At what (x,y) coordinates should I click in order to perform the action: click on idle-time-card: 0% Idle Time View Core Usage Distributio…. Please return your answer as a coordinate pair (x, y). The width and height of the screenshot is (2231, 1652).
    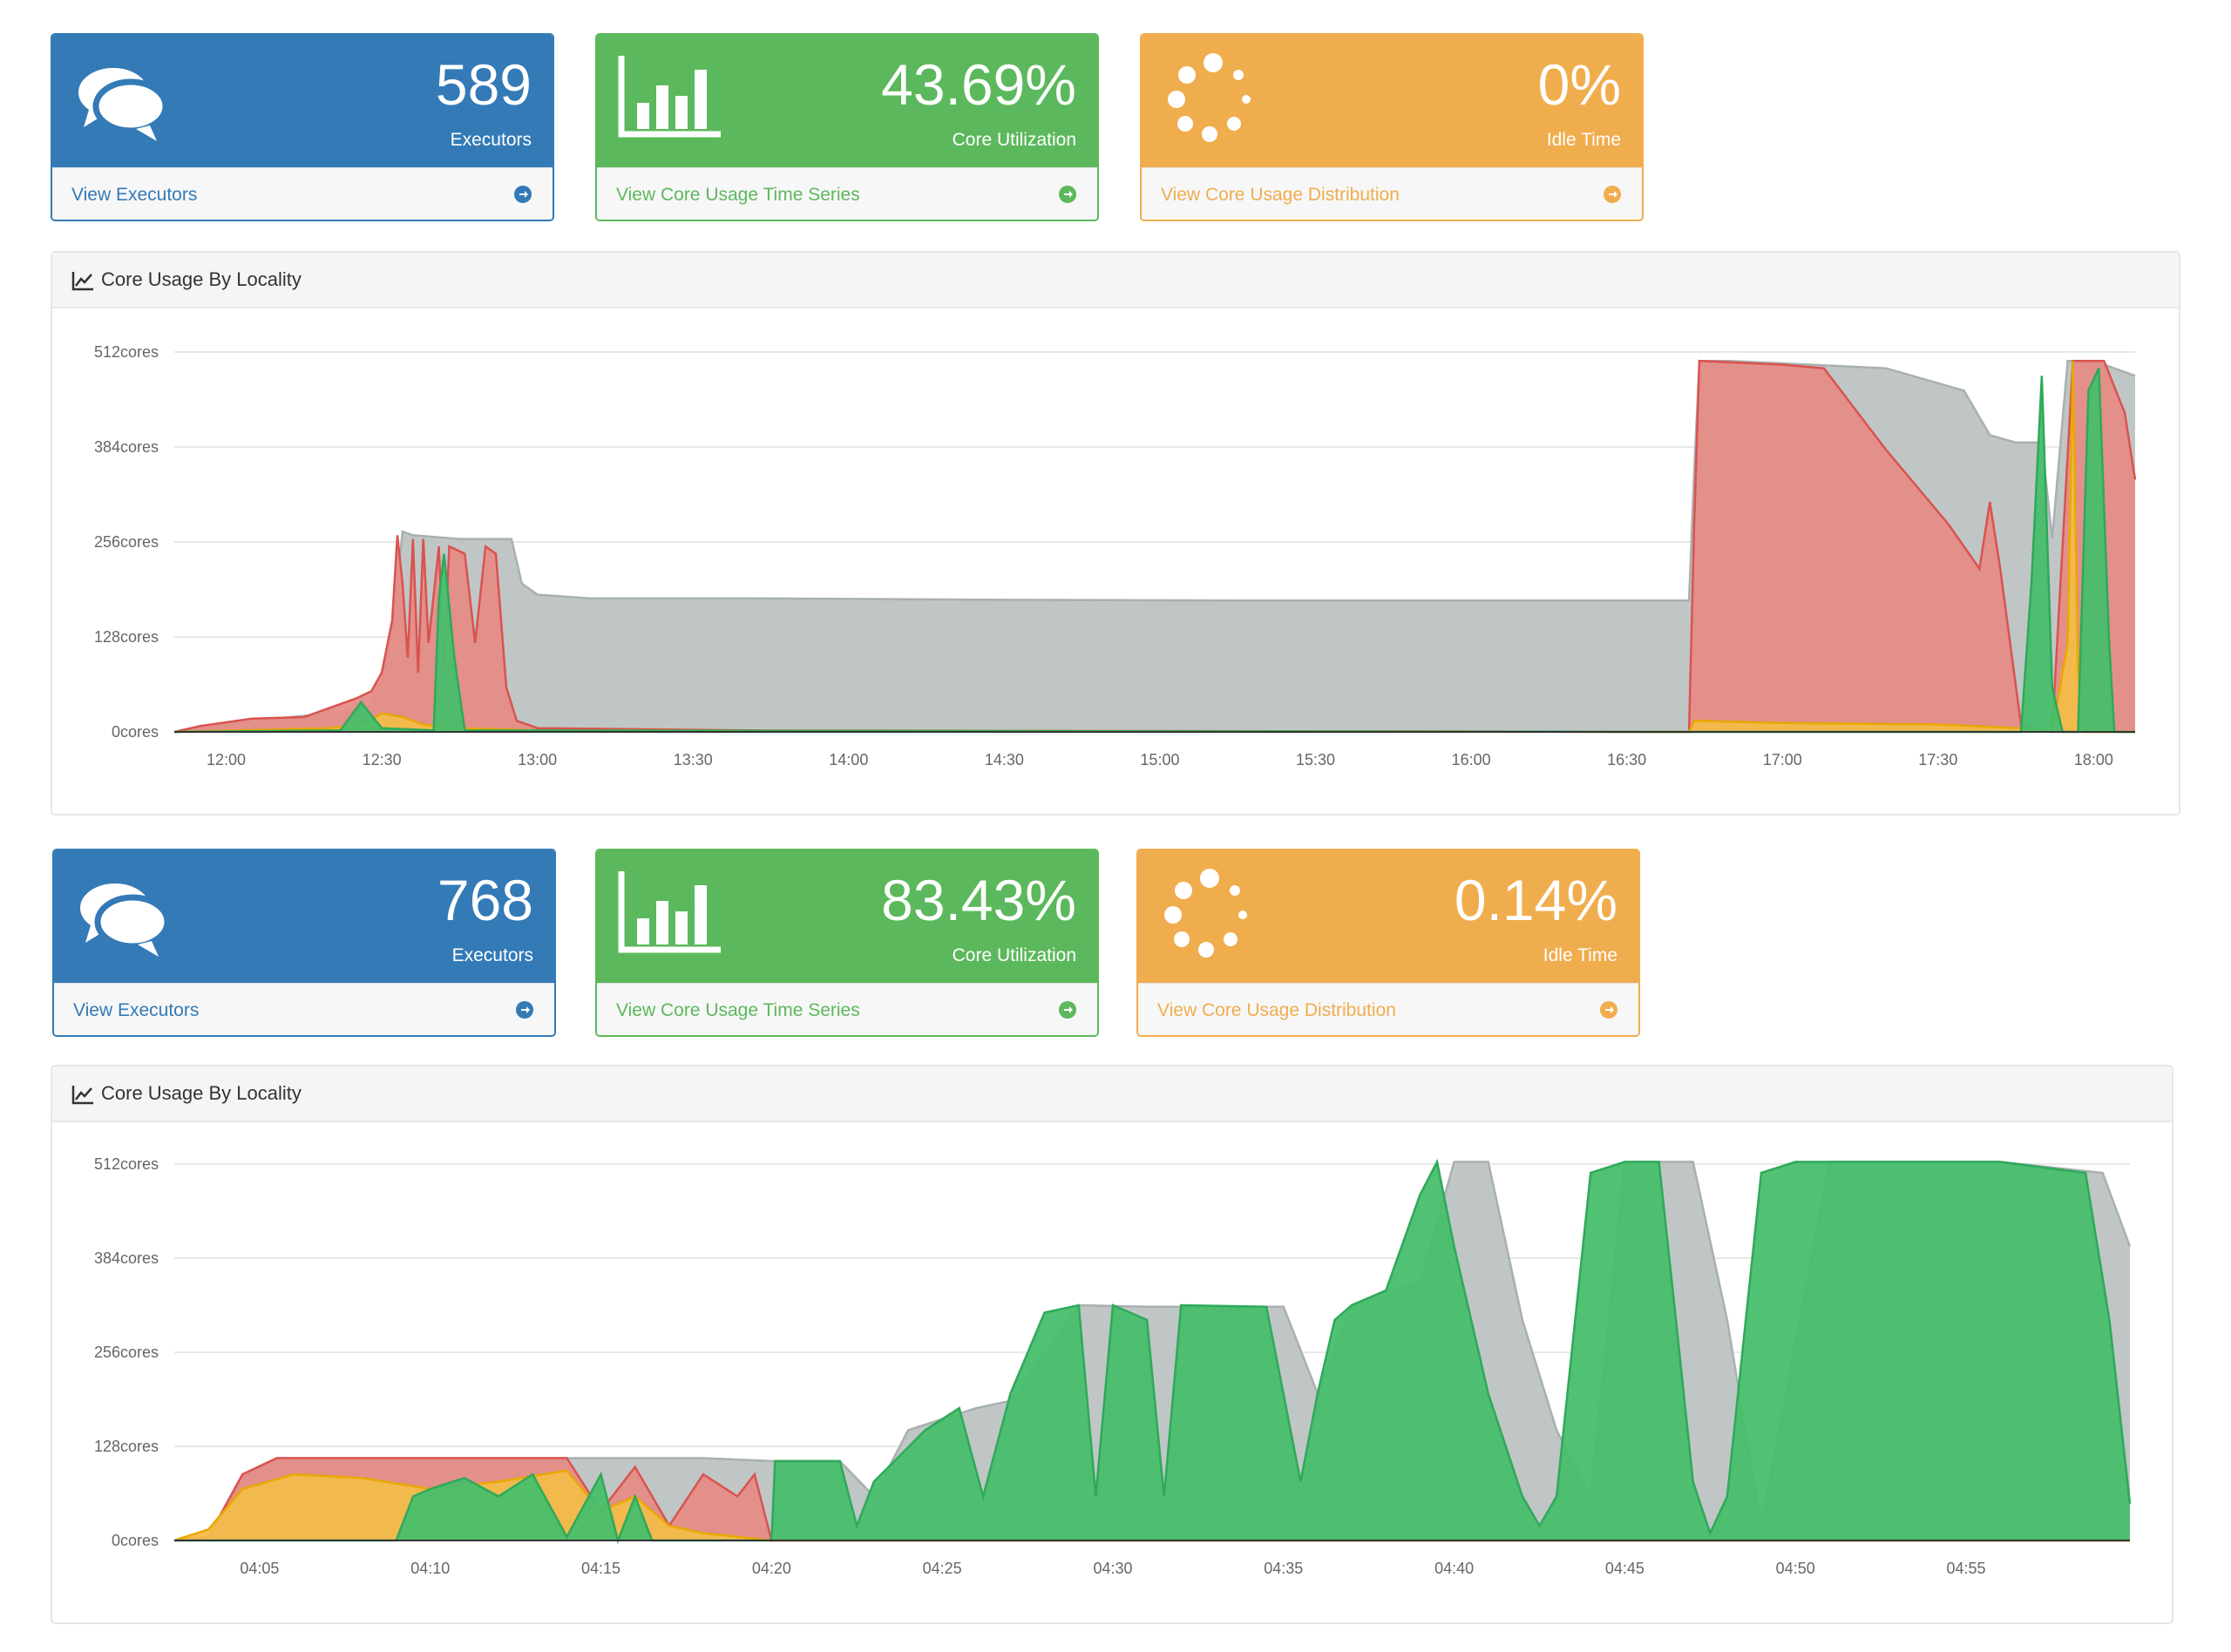
    Looking at the image, I should click on (1392, 127).